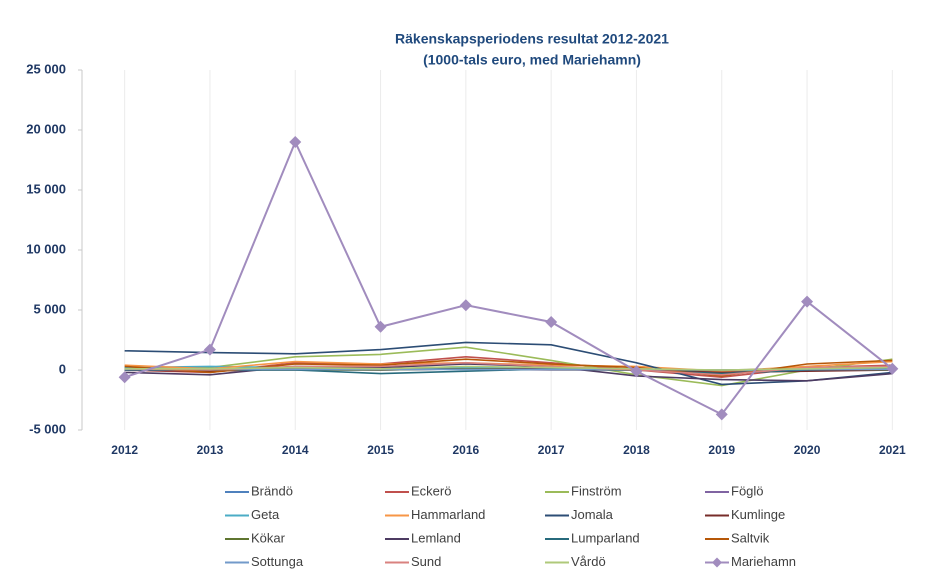 This screenshot has width=937, height=573. I want to click on x-tick-label: 2012, so click(124, 450).